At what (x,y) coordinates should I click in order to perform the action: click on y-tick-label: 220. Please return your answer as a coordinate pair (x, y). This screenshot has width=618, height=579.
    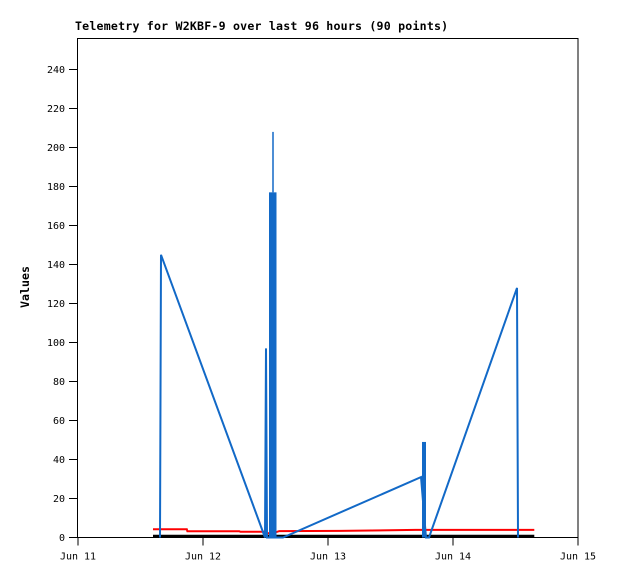
    Looking at the image, I should click on (56, 109).